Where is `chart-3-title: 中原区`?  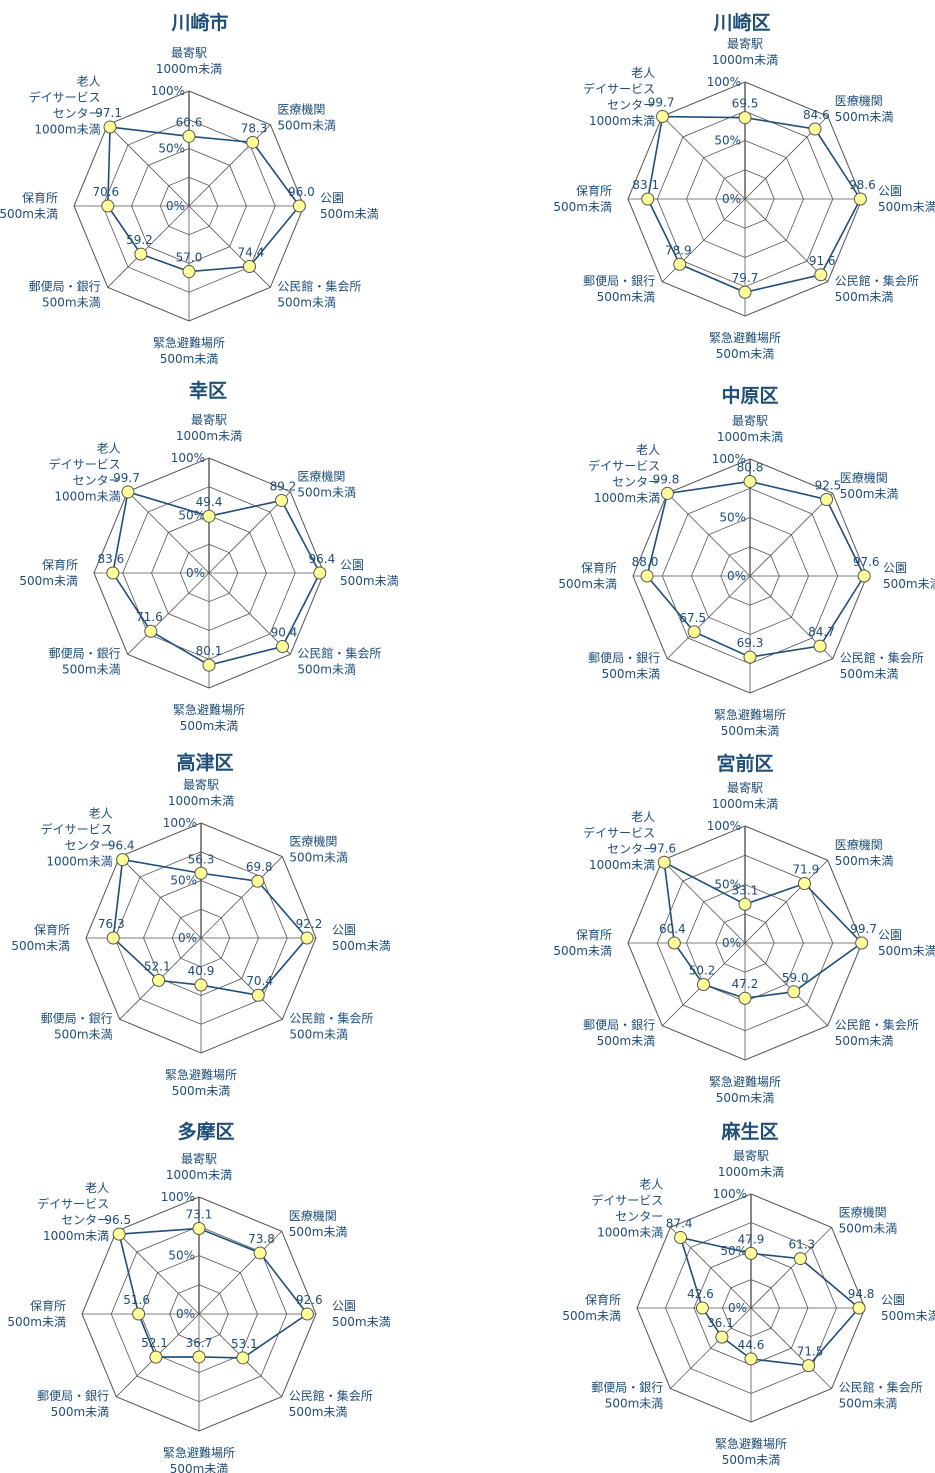
chart-3-title: 中原区 is located at coordinates (750, 396).